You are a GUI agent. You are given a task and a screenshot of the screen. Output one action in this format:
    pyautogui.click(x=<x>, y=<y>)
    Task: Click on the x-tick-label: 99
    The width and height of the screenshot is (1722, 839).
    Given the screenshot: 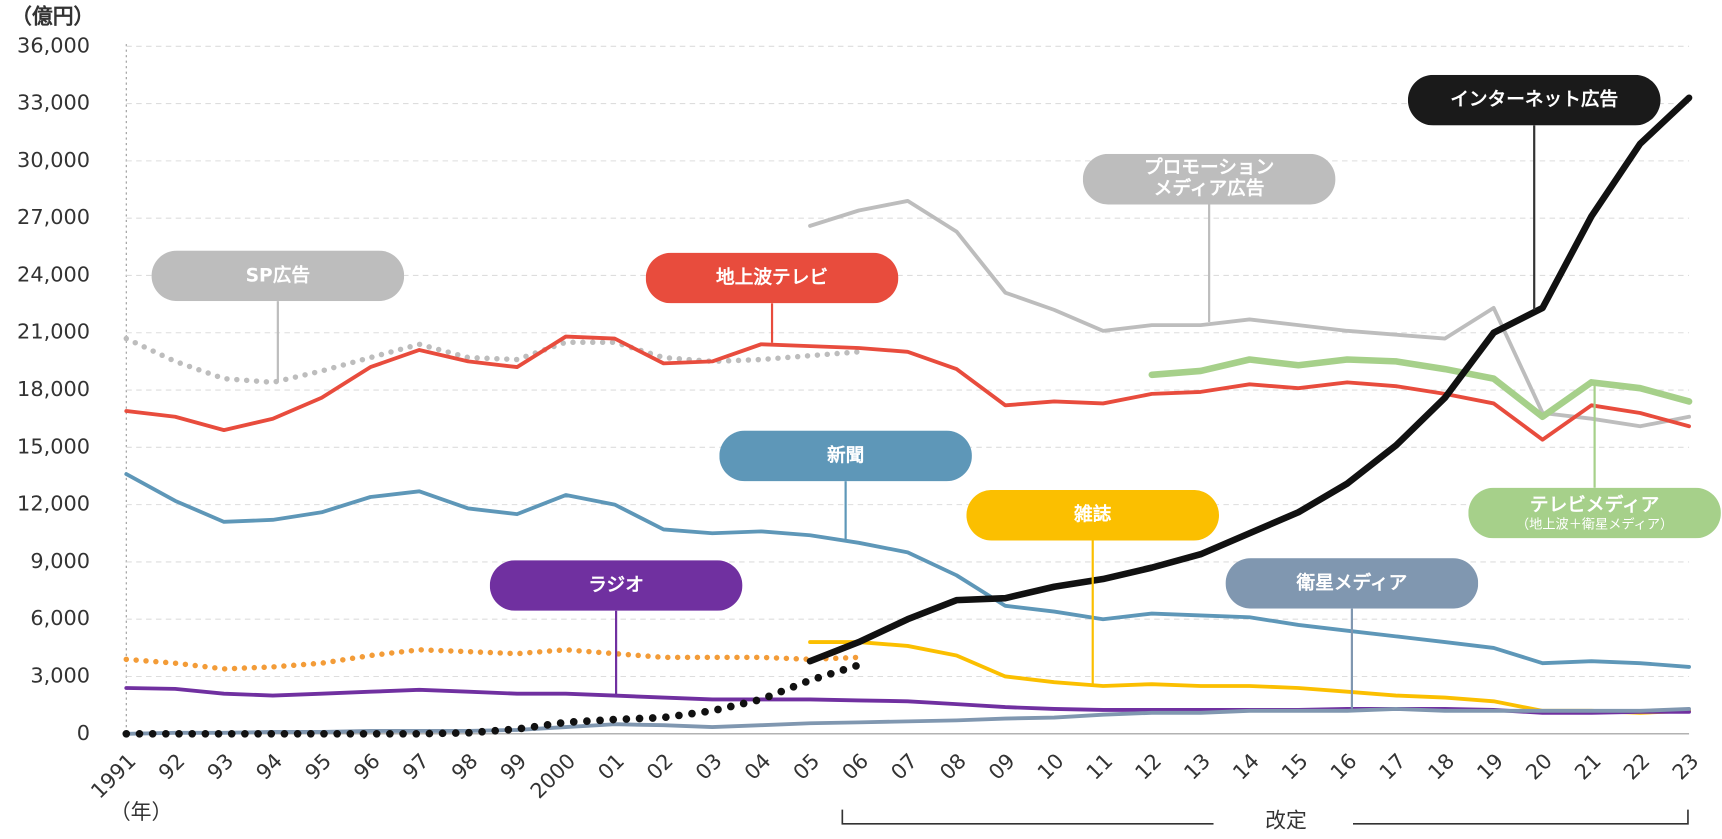 What is the action you would take?
    pyautogui.click(x=514, y=767)
    